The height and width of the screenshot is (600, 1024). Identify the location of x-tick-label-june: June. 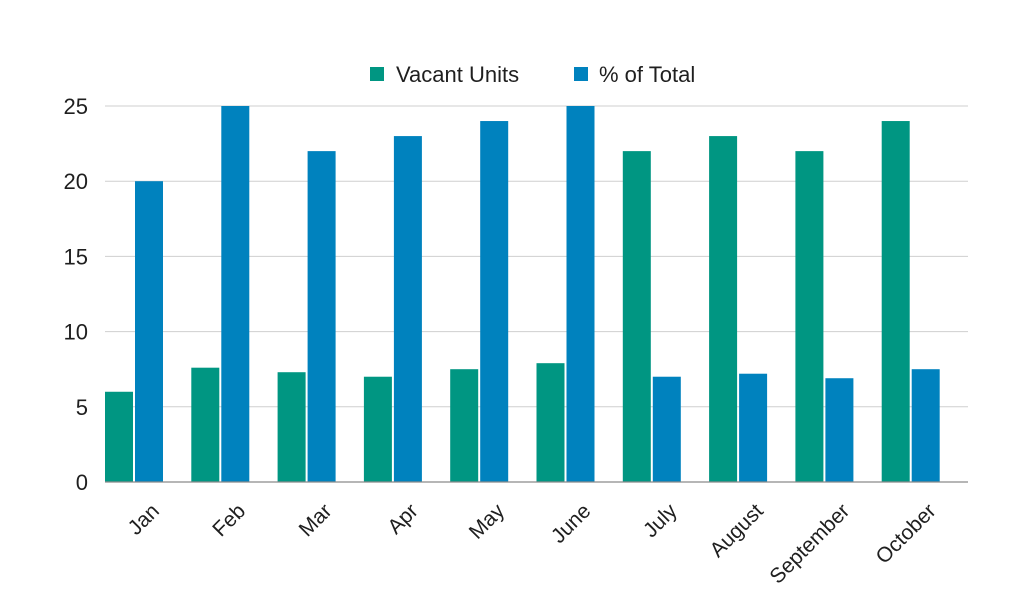
(571, 523).